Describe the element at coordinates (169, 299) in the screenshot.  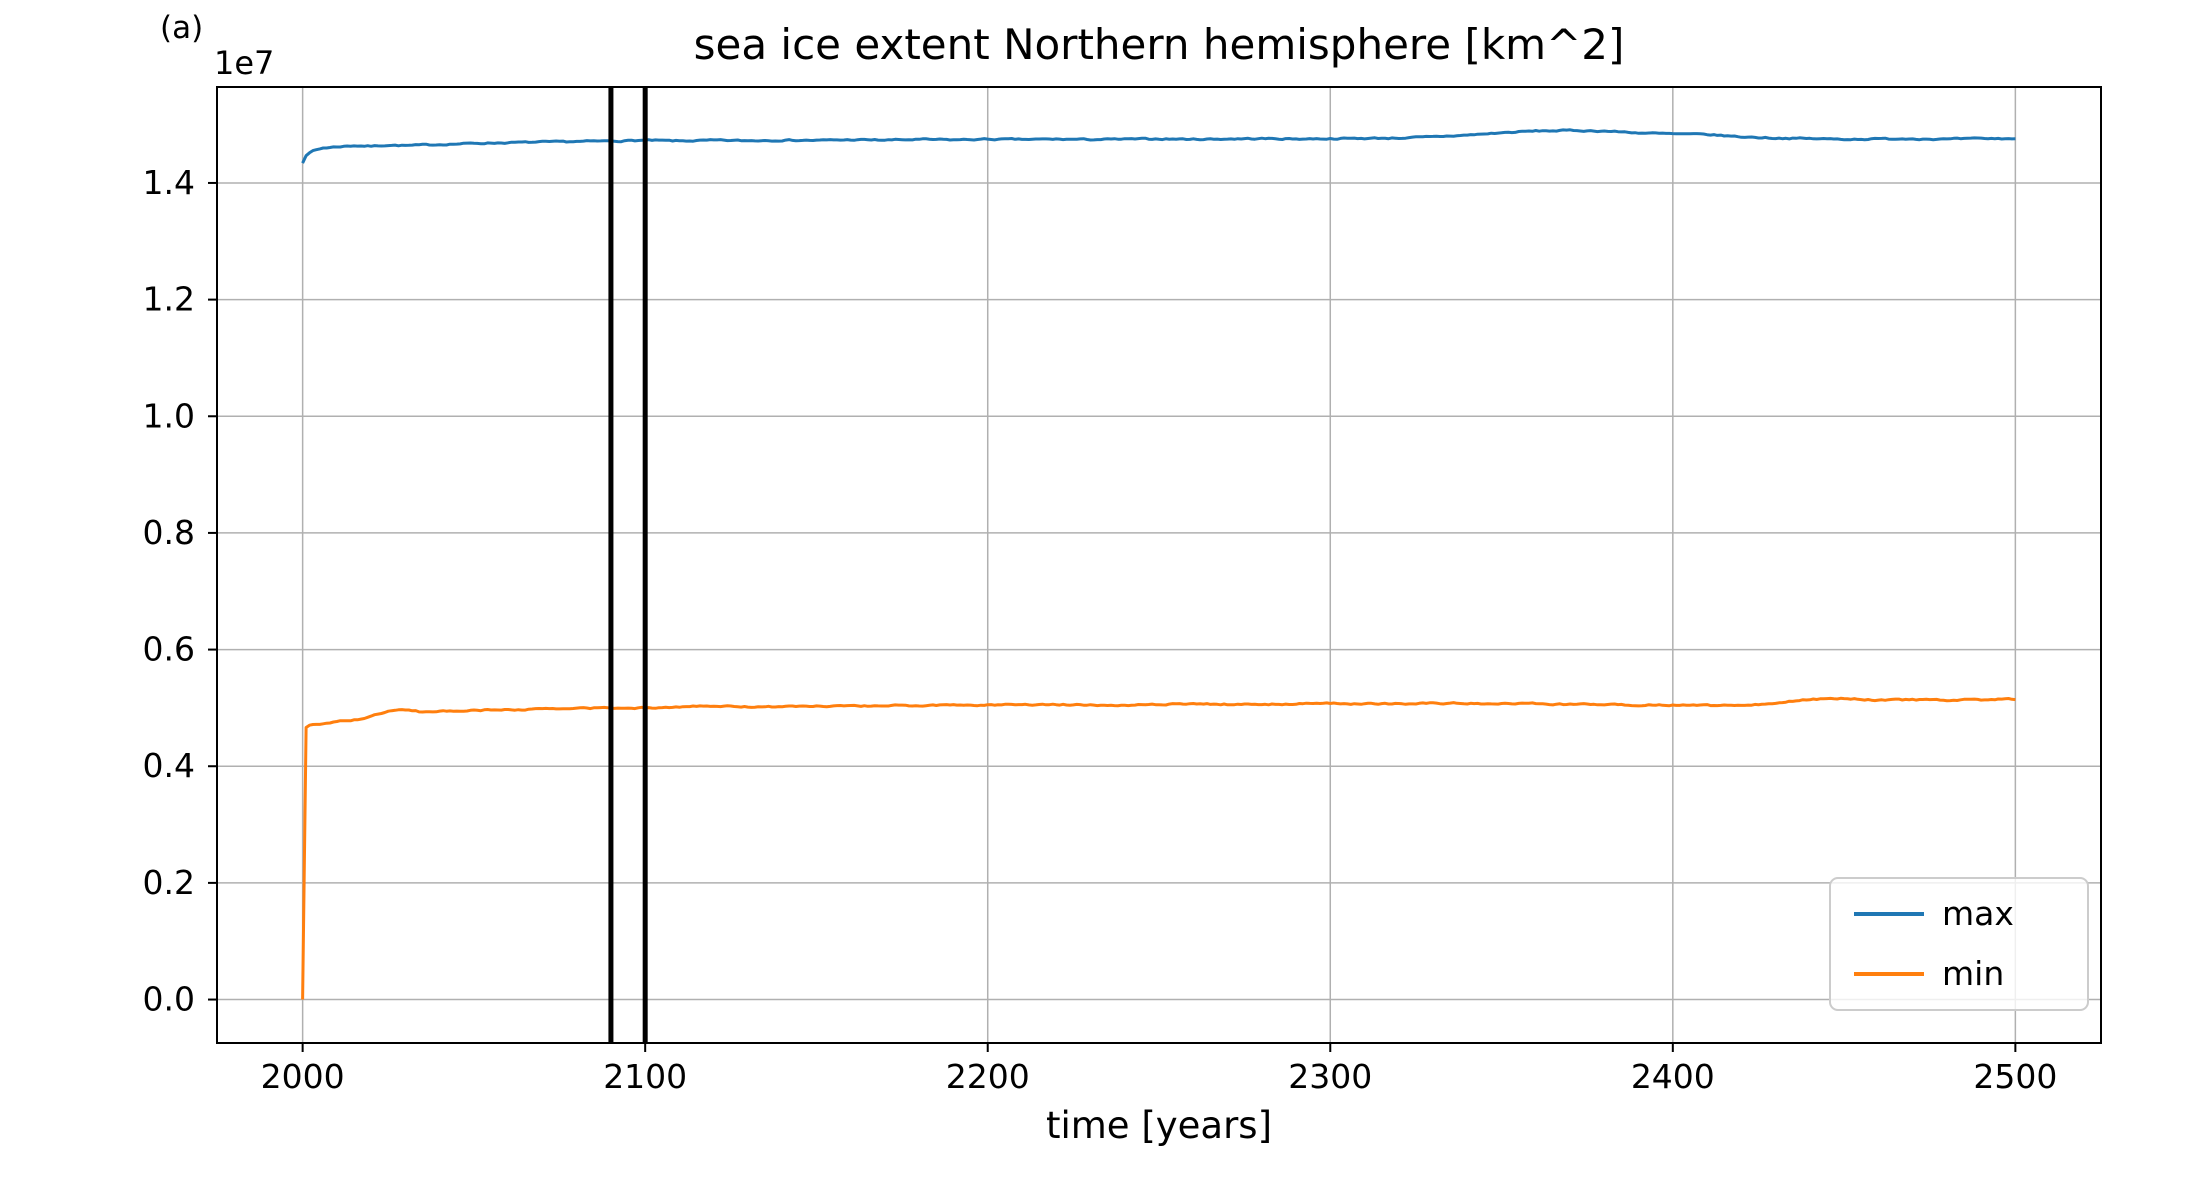
I see `y-tick-label: 1.2` at that location.